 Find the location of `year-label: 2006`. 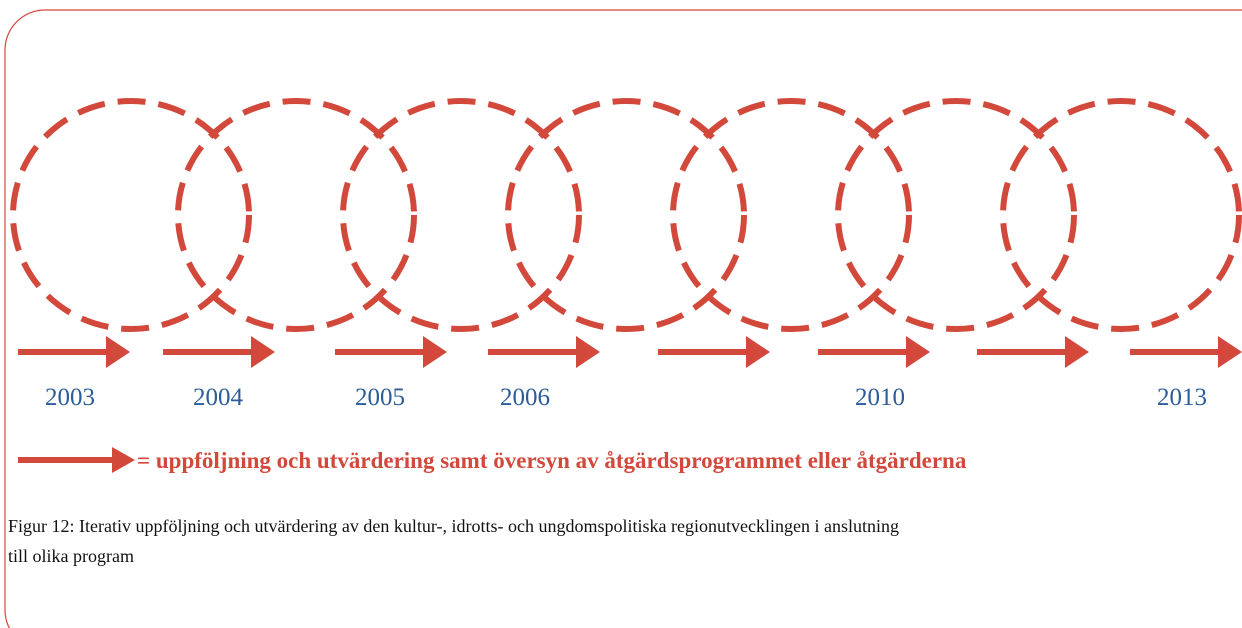

year-label: 2006 is located at coordinates (525, 397).